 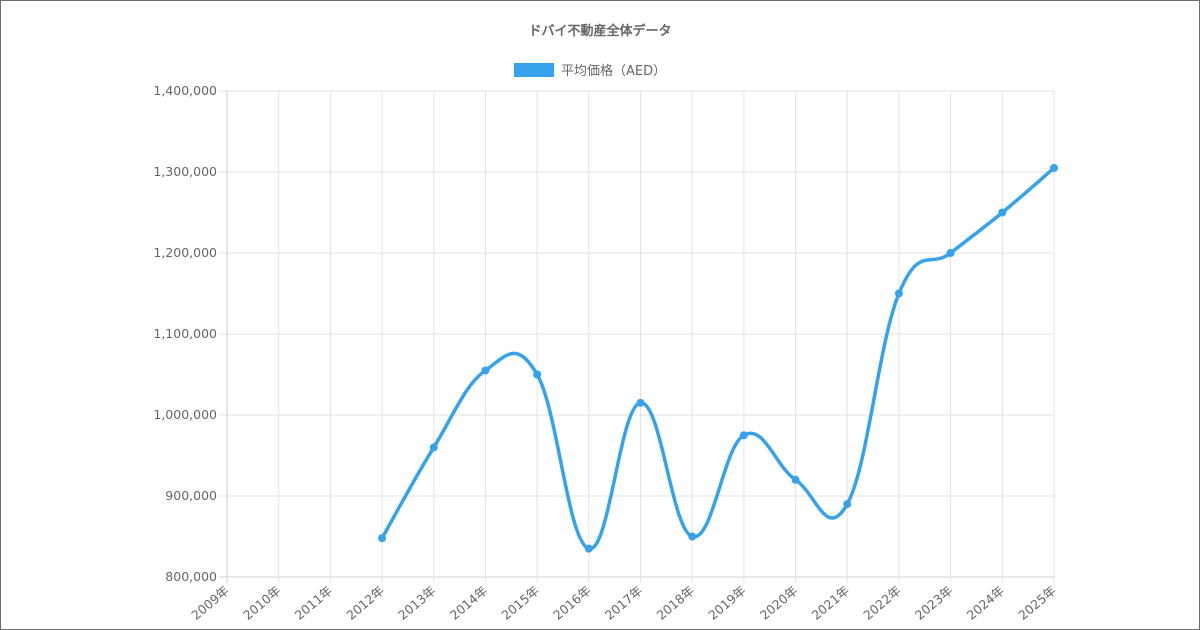 I want to click on x-tick-label: 2017年, so click(x=624, y=603).